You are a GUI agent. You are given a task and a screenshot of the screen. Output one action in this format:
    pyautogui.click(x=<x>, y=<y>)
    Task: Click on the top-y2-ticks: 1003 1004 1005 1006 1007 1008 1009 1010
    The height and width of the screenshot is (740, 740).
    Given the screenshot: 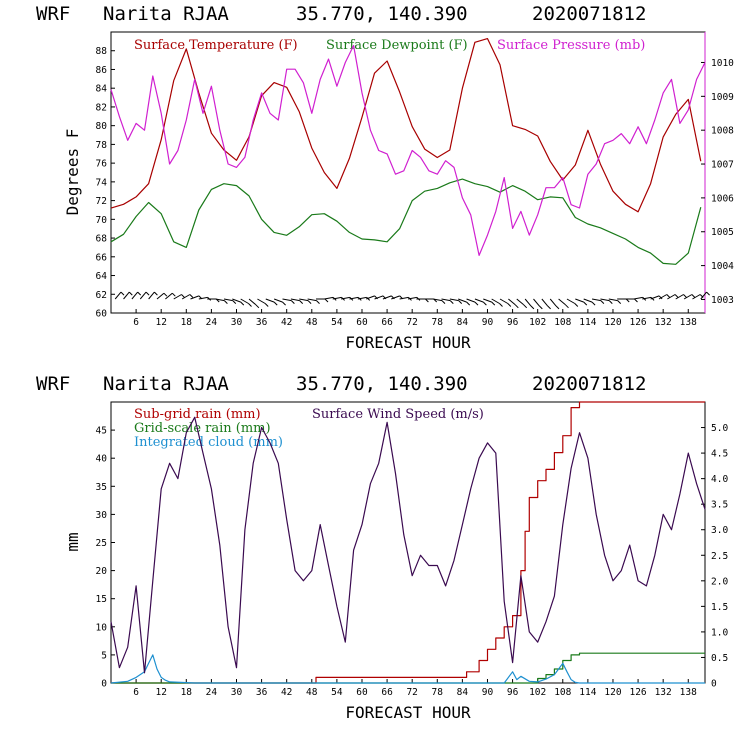 What is the action you would take?
    pyautogui.click(x=717, y=182)
    